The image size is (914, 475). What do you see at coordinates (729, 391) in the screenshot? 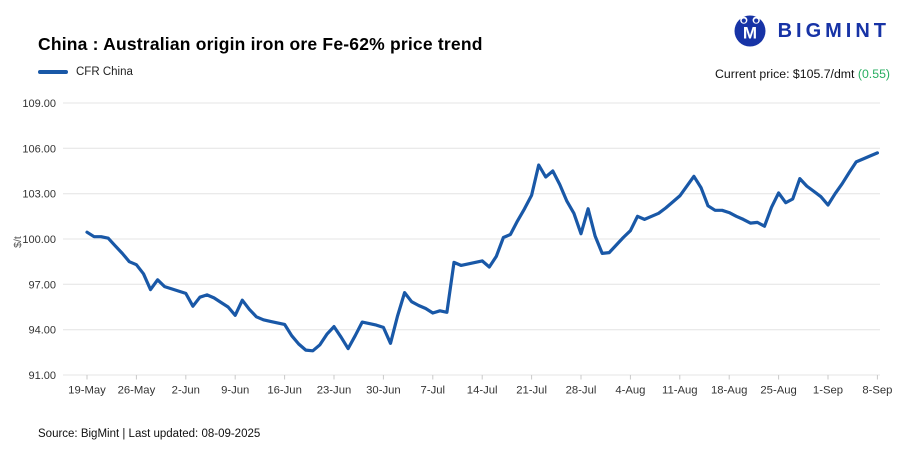
I see `svg-text: 18-Aug` at bounding box center [729, 391].